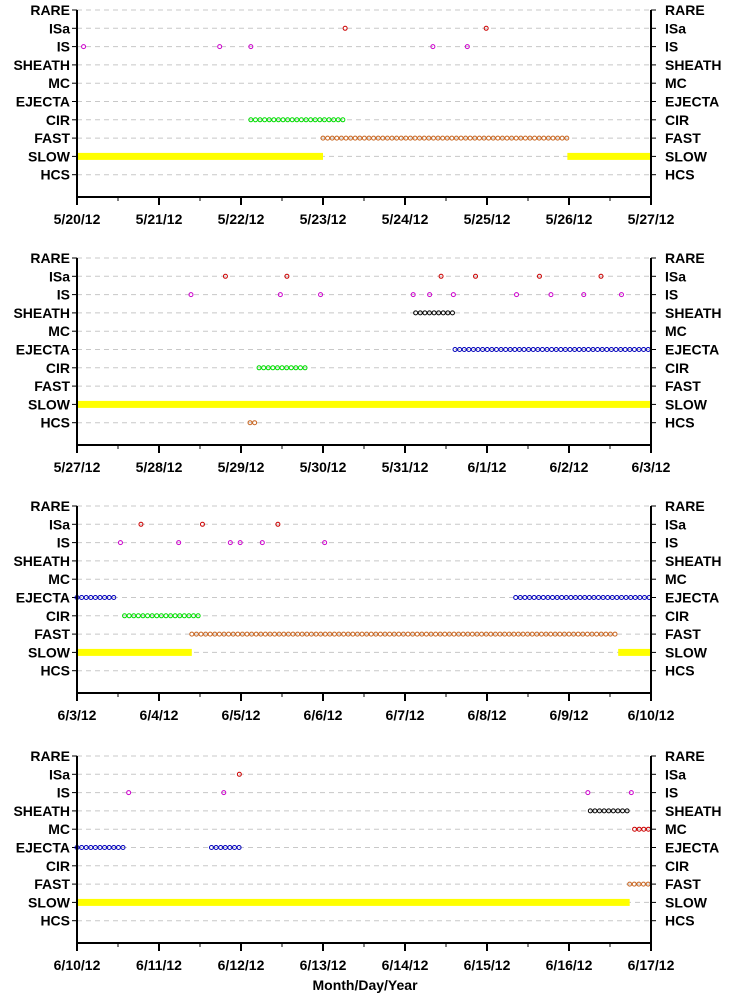 The width and height of the screenshot is (733, 996). Describe the element at coordinates (50, 756) in the screenshot. I see `y-tick-label-left: RARE` at that location.